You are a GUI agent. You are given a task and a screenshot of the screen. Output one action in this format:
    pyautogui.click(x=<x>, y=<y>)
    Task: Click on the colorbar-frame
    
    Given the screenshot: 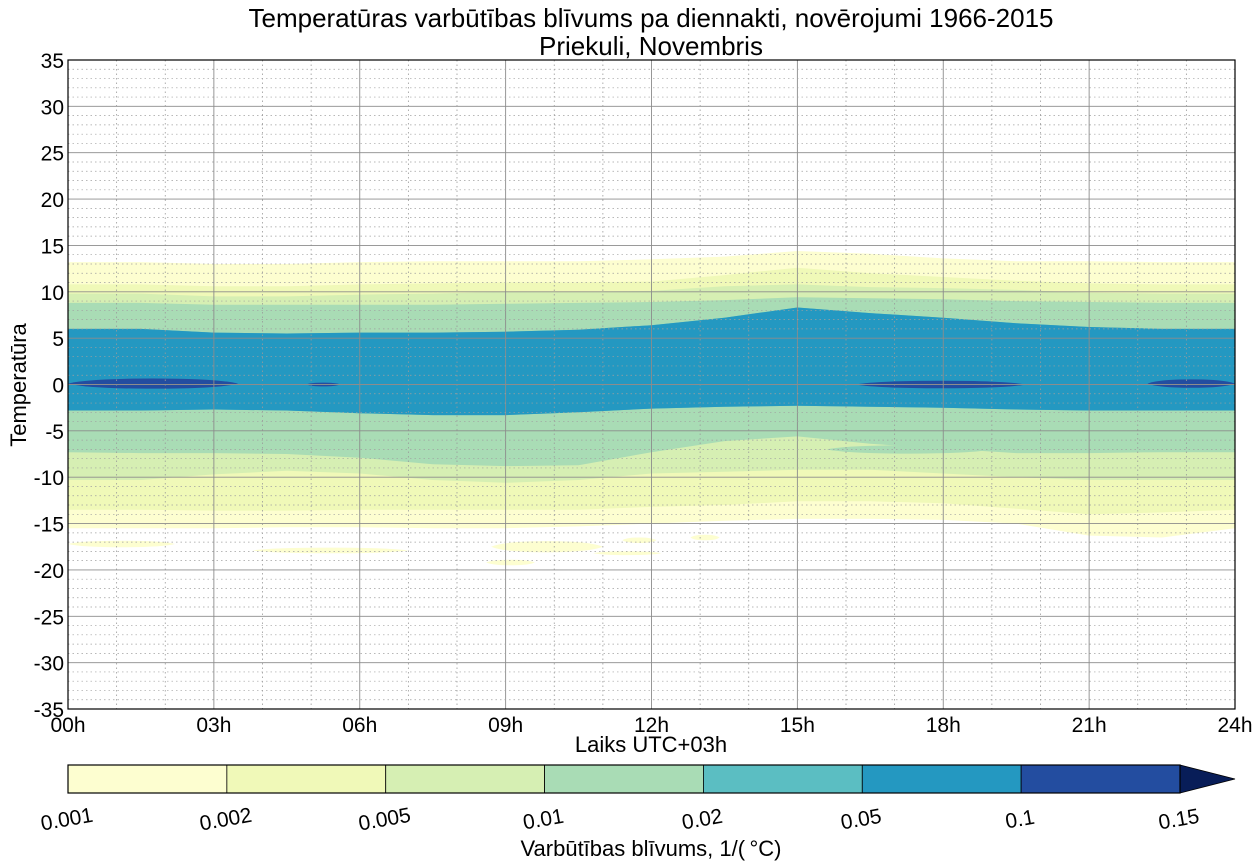 What is the action you would take?
    pyautogui.click(x=624, y=779)
    